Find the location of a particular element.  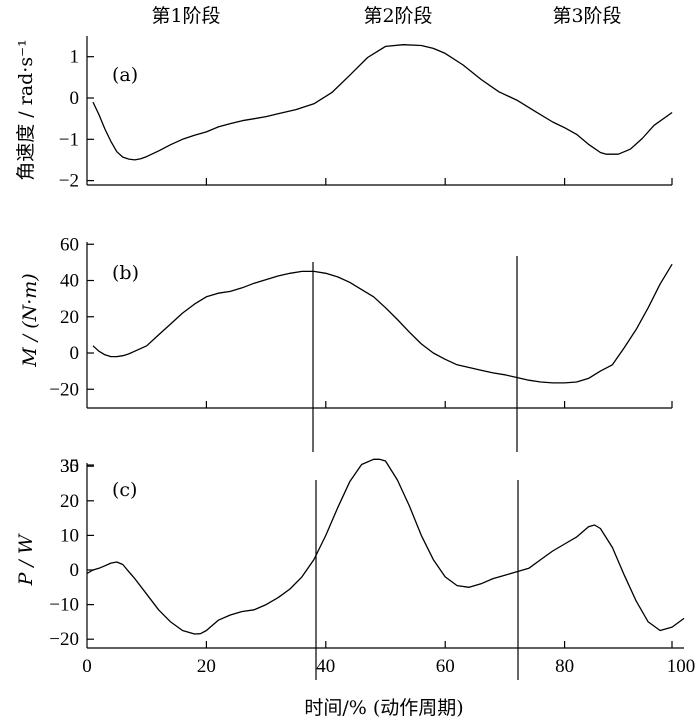

panel-c-ylabel: P / W is located at coordinates (26, 559).